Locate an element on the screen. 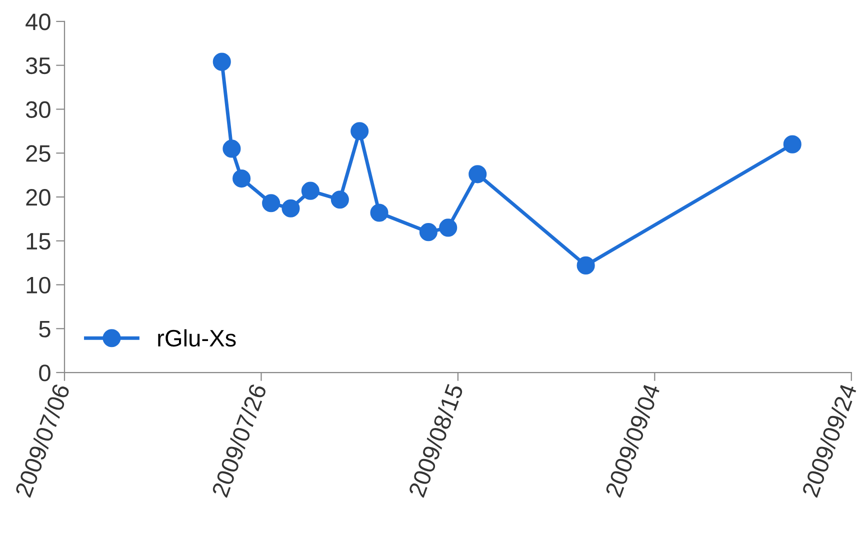  y-tick-label: 0 is located at coordinates (44, 373).